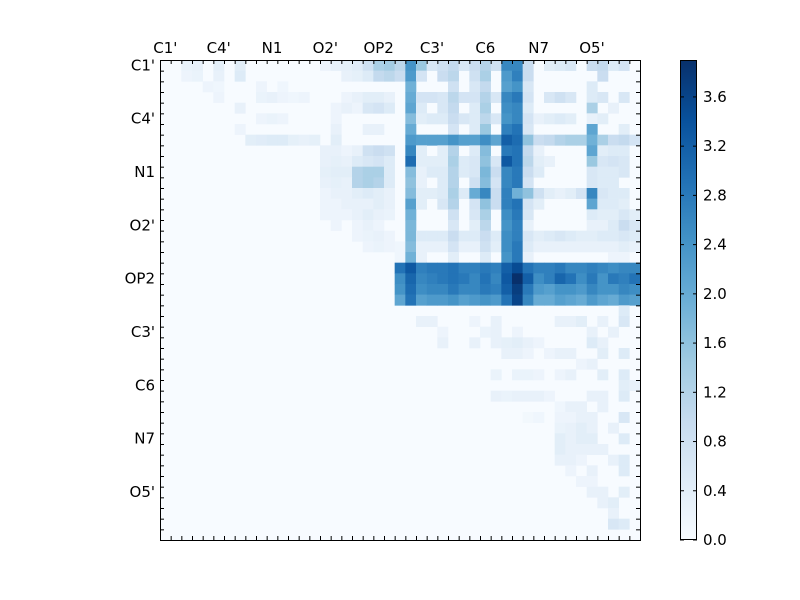  Describe the element at coordinates (688, 300) in the screenshot. I see `colorbar` at that location.